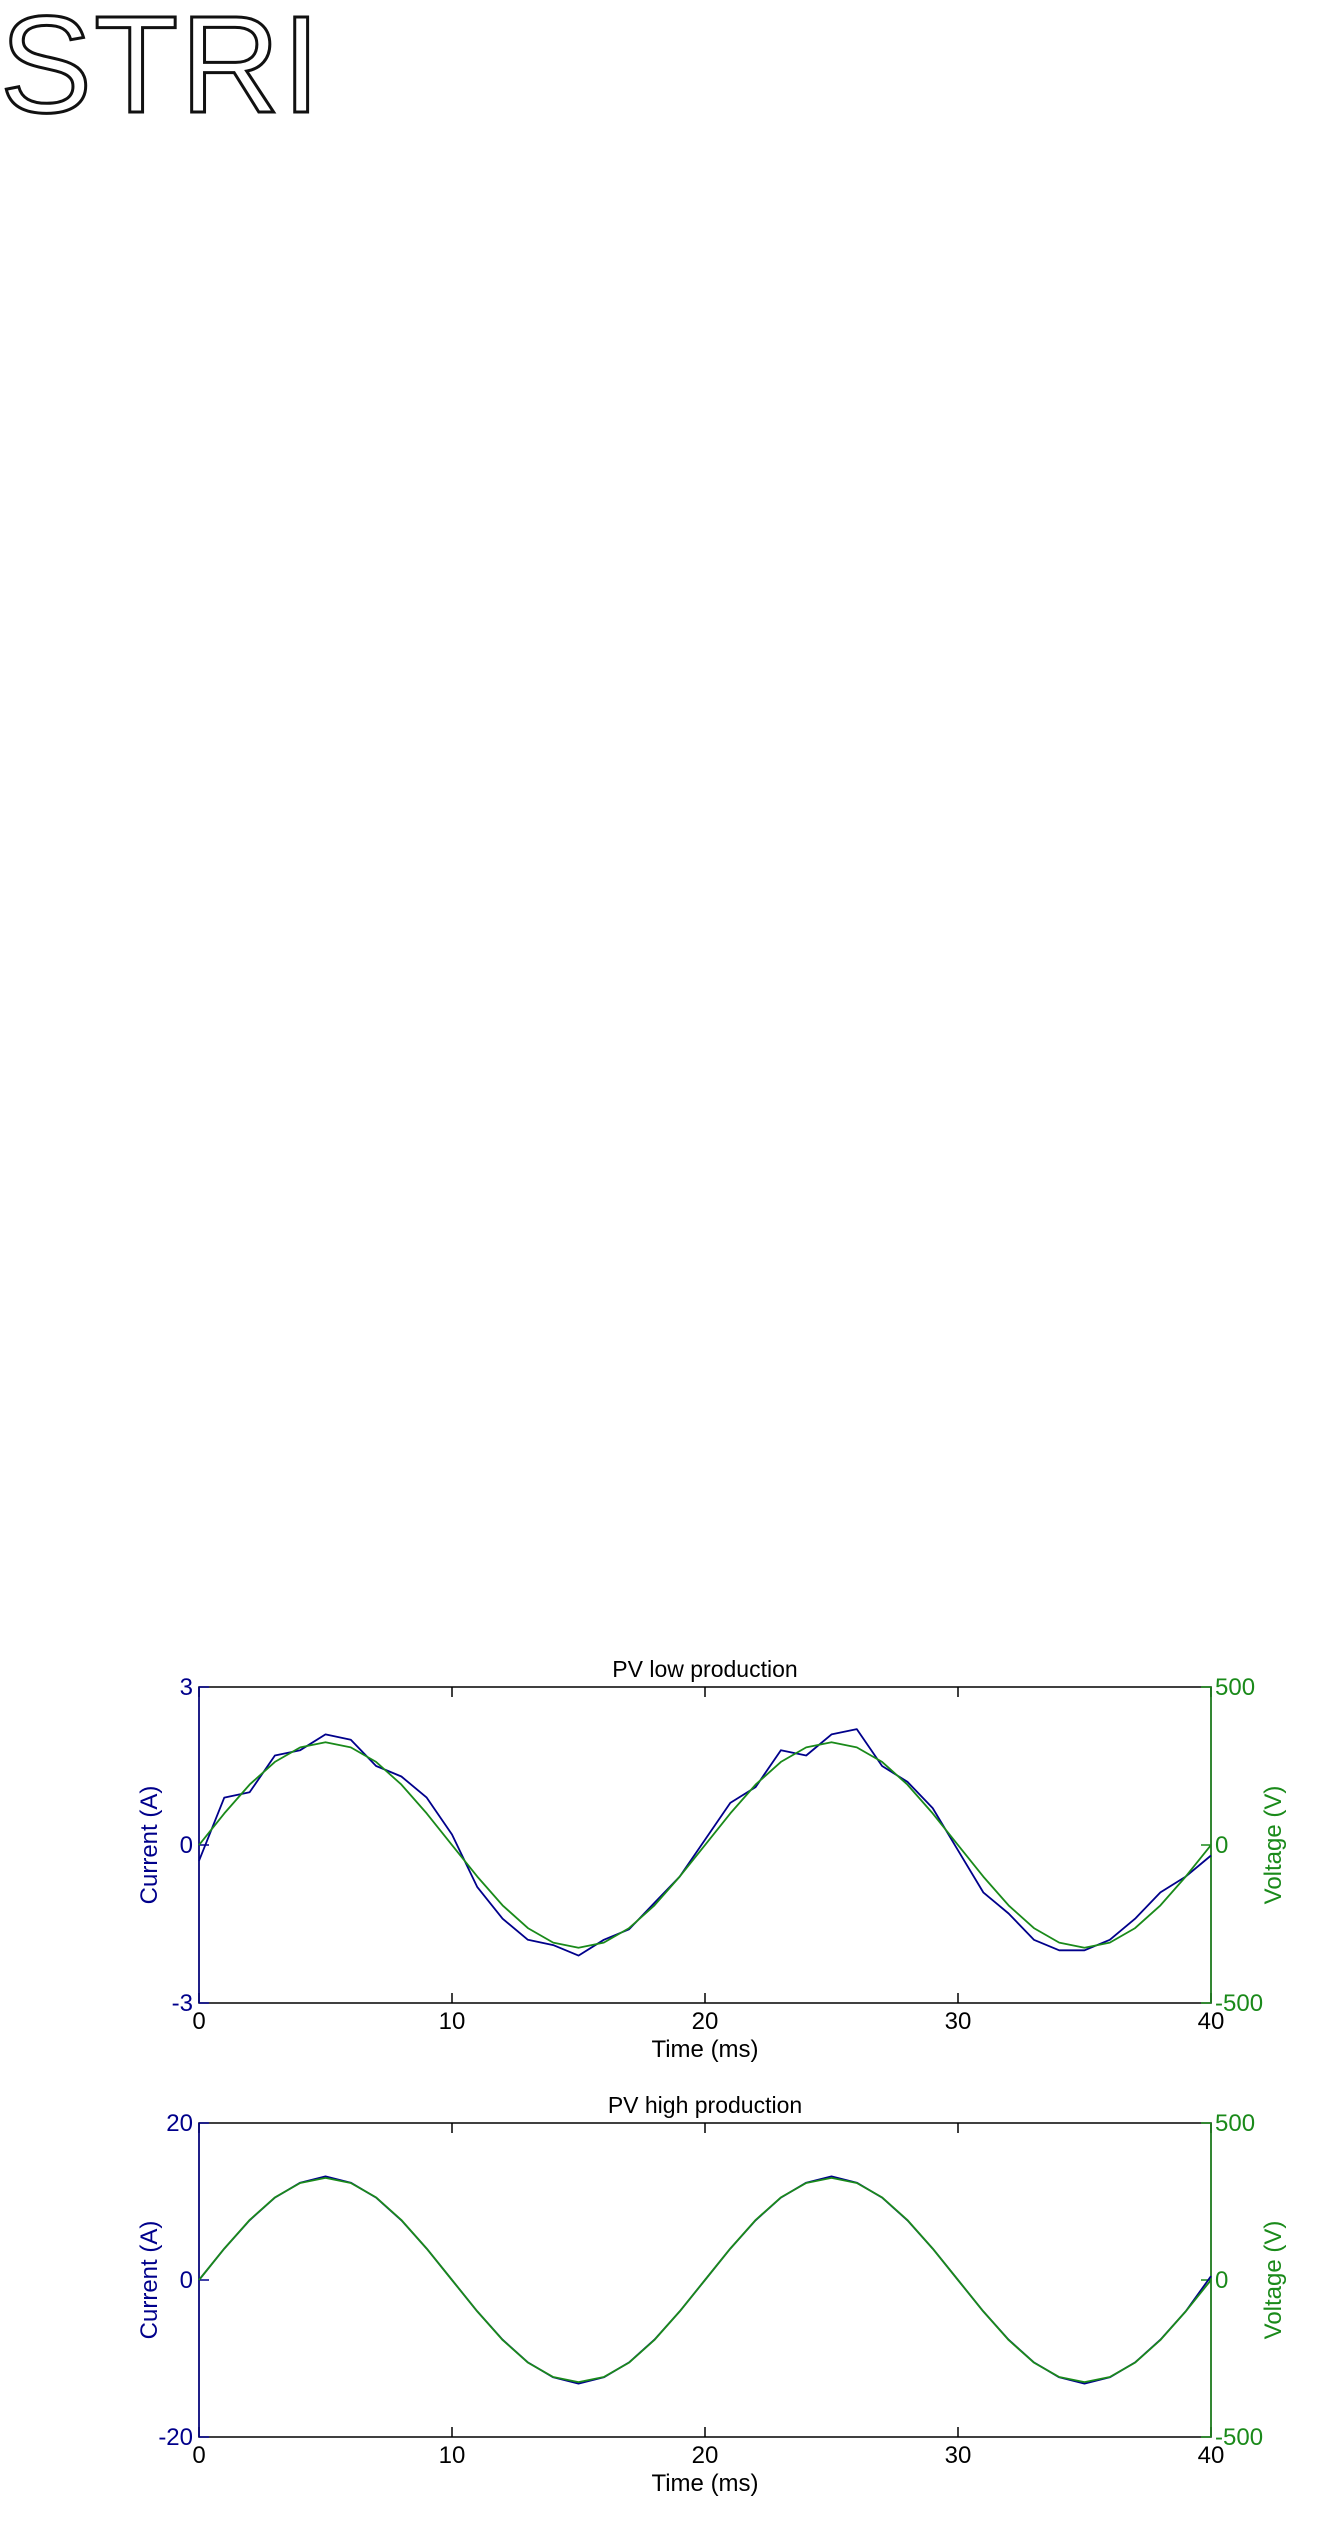  I want to click on logo: STRI, so click(161, 71).